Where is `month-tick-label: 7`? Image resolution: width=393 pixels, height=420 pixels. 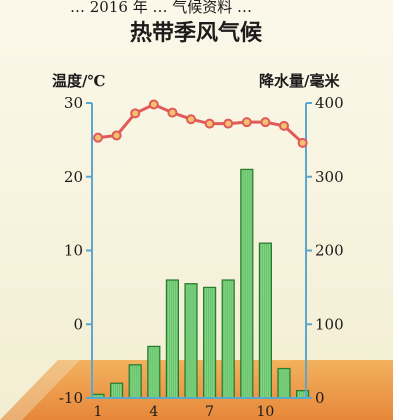
month-tick-label: 7 is located at coordinates (209, 412).